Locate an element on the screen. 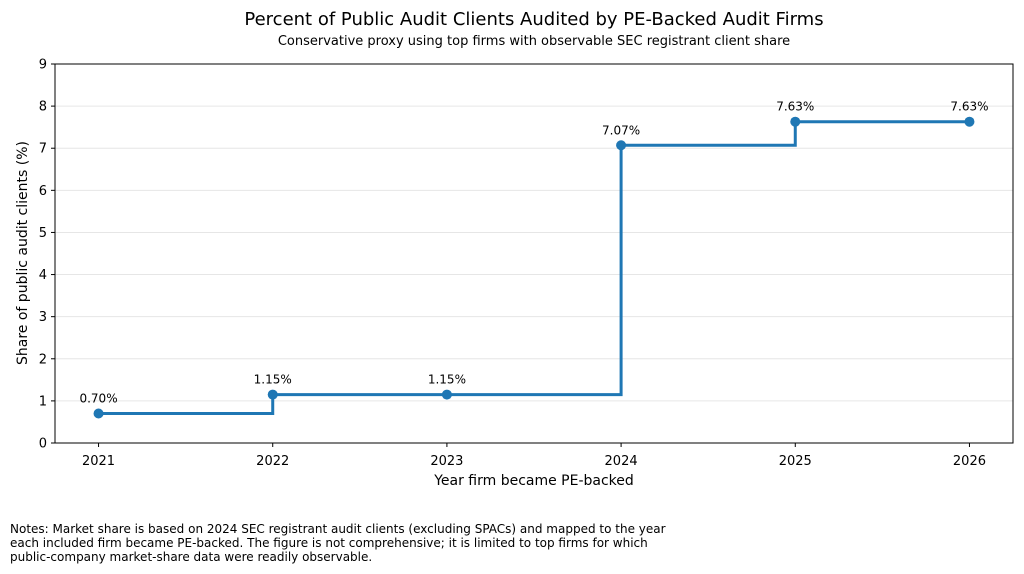 The height and width of the screenshot is (574, 1024). y-tick-label: 5 is located at coordinates (43, 233).